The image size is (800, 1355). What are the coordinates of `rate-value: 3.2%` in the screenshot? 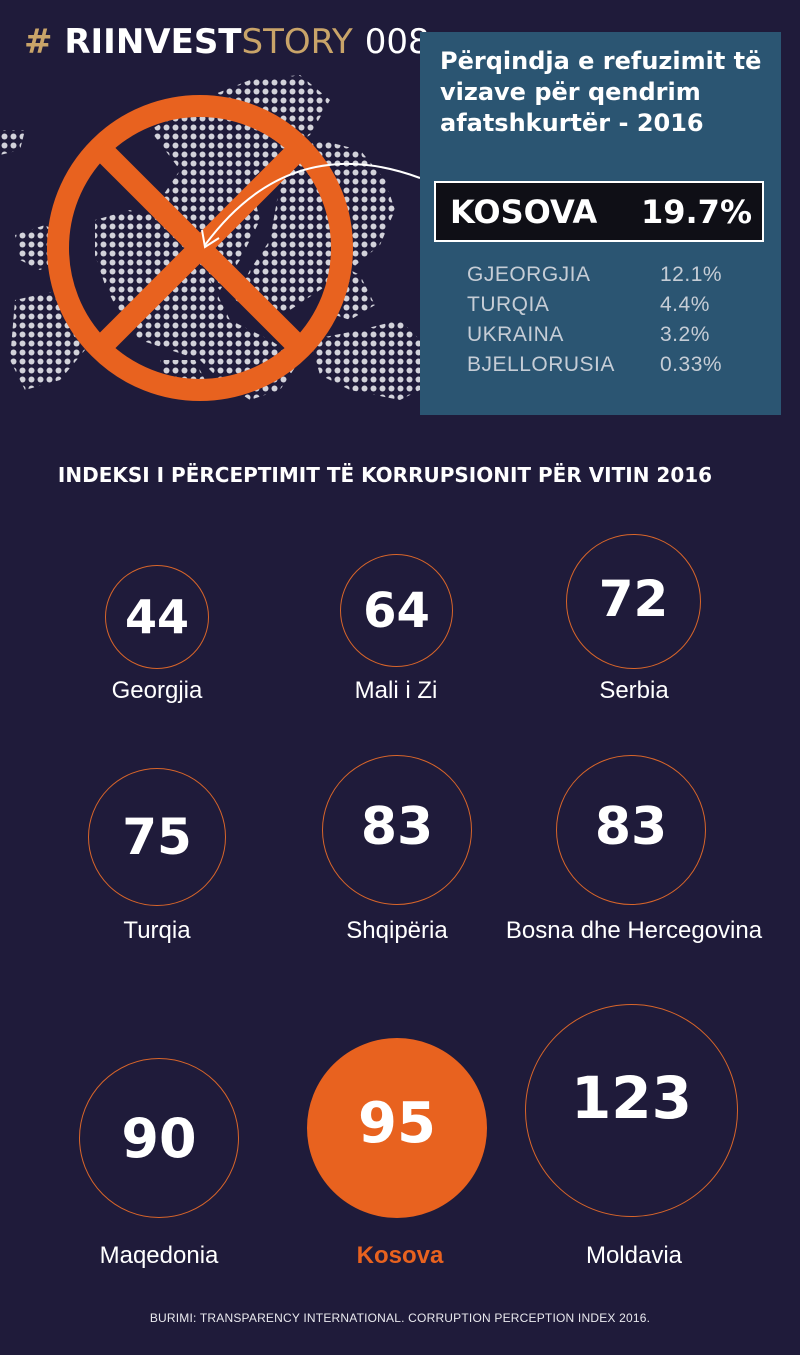 It's located at (685, 334).